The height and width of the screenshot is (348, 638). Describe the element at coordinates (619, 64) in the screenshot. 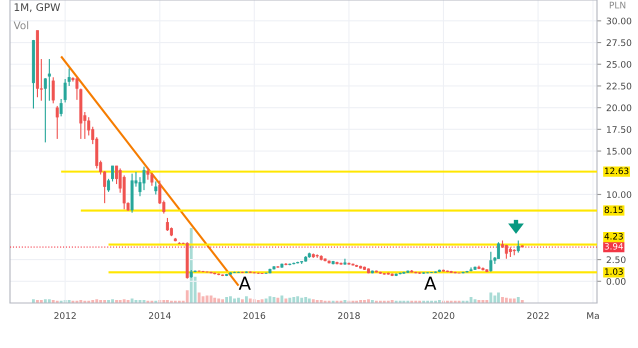

I see `y-tick-label: 25.00` at that location.